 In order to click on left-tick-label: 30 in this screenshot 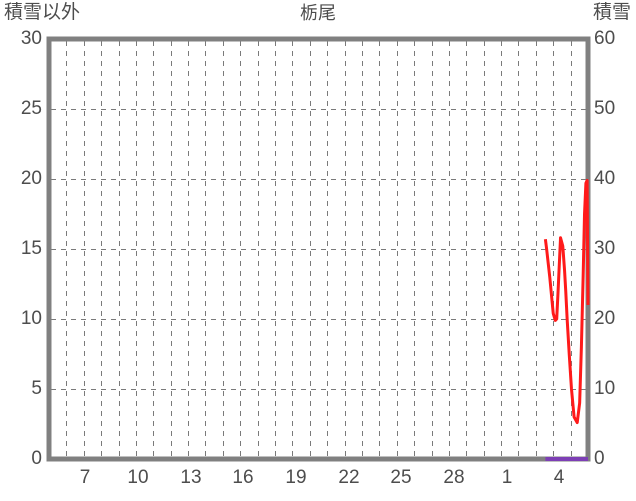, I will do `click(31, 38)`.